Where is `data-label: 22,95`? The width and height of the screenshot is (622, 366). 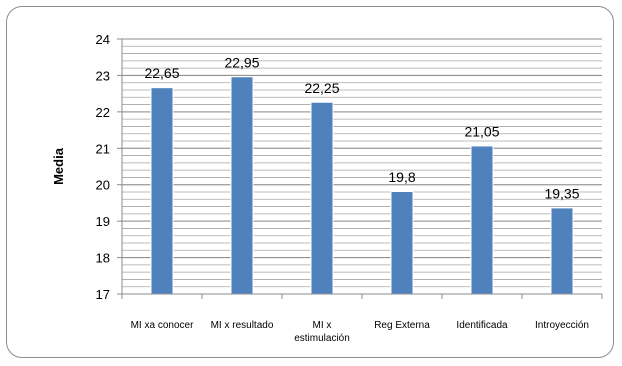 data-label: 22,95 is located at coordinates (241, 62).